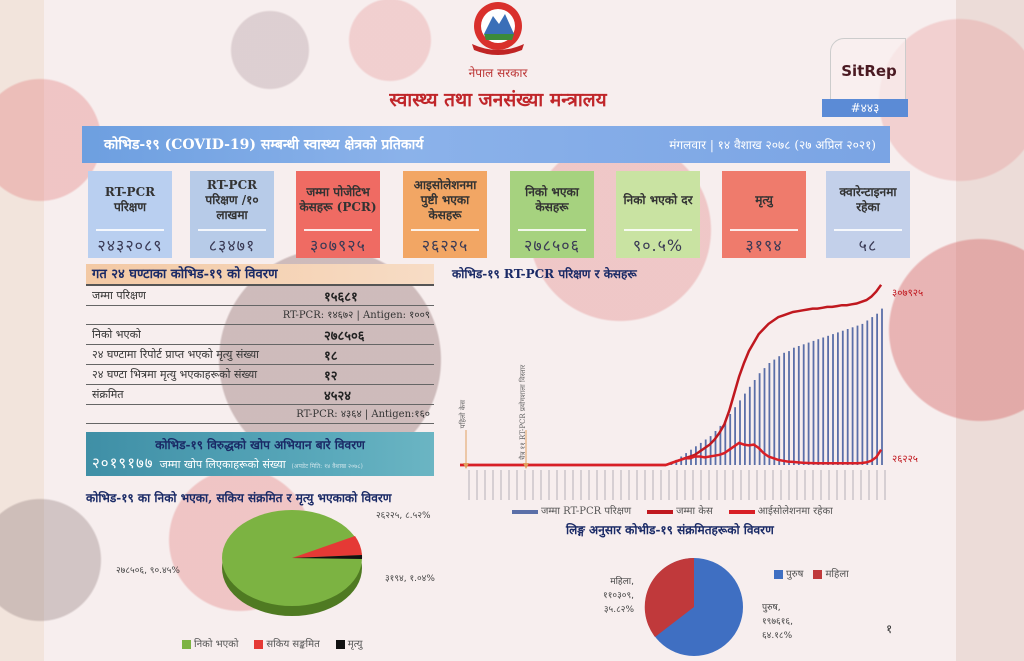  Describe the element at coordinates (148, 571) in the screenshot. I see `label-recovered: २७८५०६, ९०.४५%` at that location.